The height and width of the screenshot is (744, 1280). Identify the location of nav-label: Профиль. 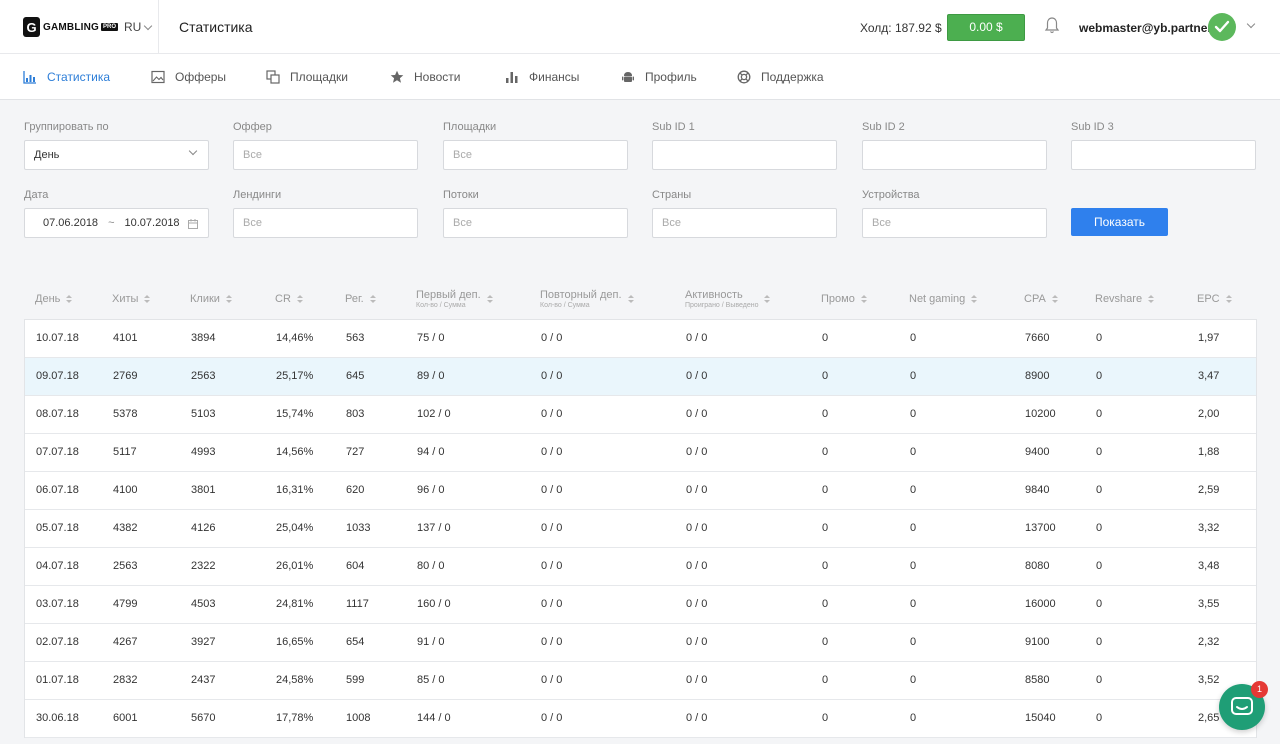
(671, 77).